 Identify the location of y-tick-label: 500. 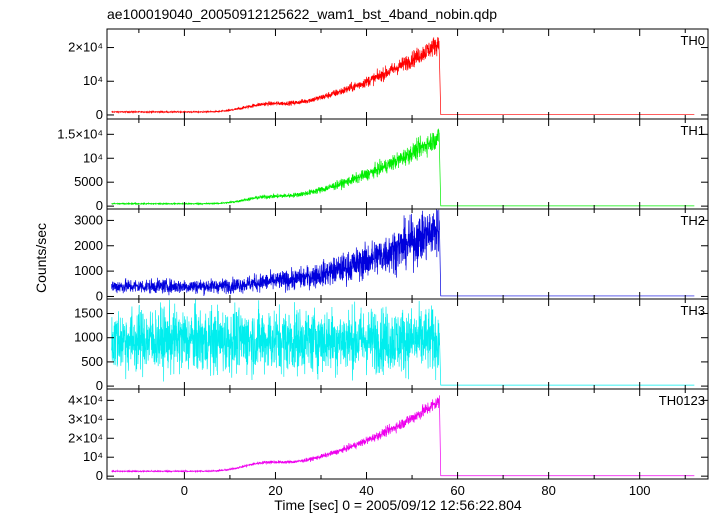
(92, 361).